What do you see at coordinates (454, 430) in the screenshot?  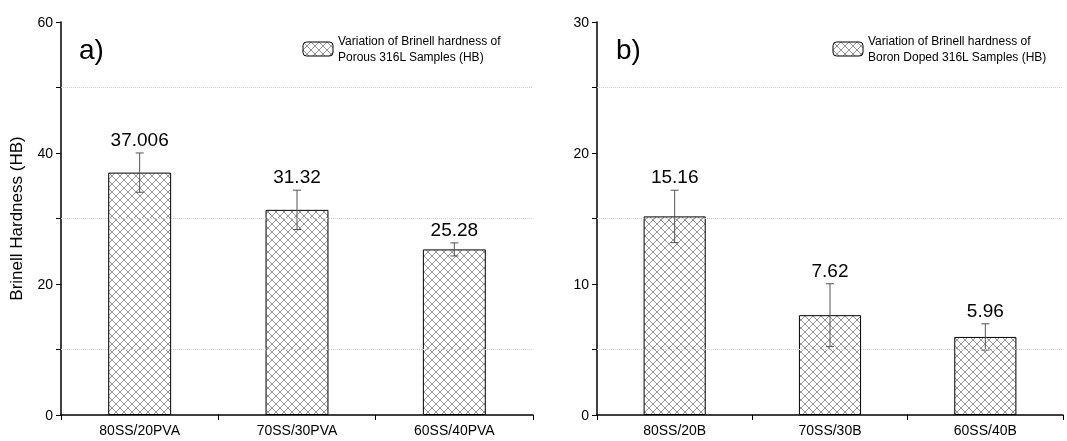 I see `x-tick-label: 60SS/40PVA` at bounding box center [454, 430].